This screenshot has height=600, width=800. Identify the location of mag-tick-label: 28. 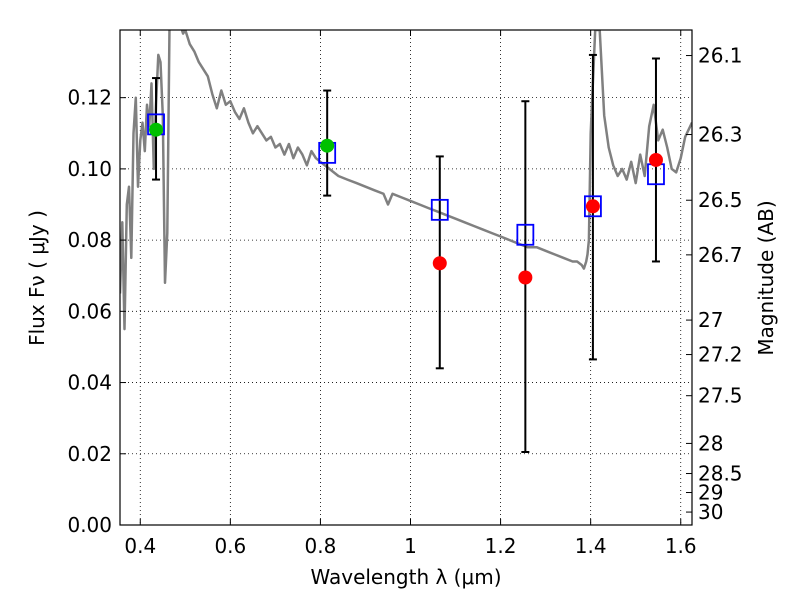
(710, 443).